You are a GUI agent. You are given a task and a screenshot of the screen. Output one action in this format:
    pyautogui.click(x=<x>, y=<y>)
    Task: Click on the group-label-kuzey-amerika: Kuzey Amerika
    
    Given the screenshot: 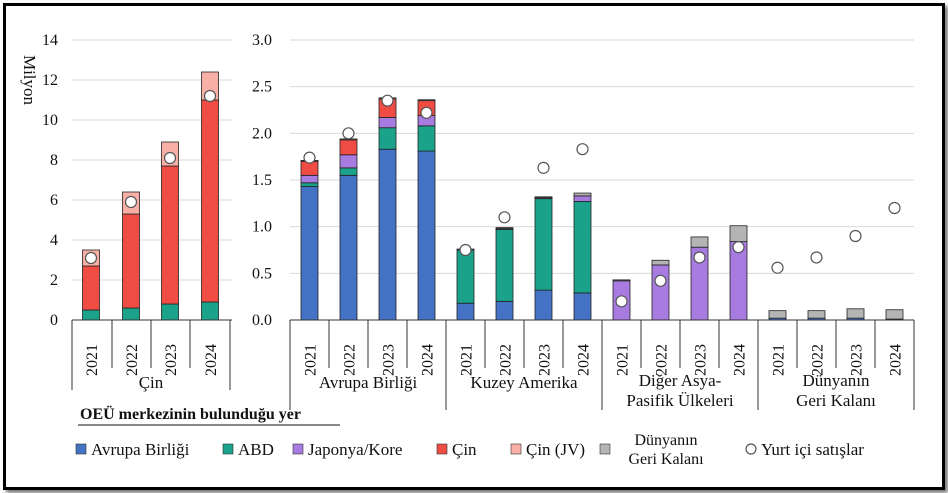 What is the action you would take?
    pyautogui.click(x=524, y=382)
    